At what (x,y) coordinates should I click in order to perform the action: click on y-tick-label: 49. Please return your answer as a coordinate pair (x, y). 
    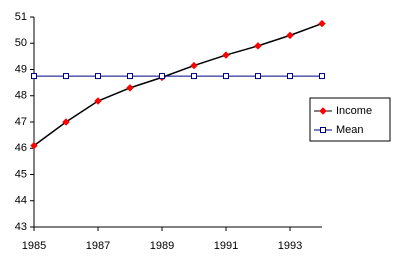
    Looking at the image, I should click on (21, 69).